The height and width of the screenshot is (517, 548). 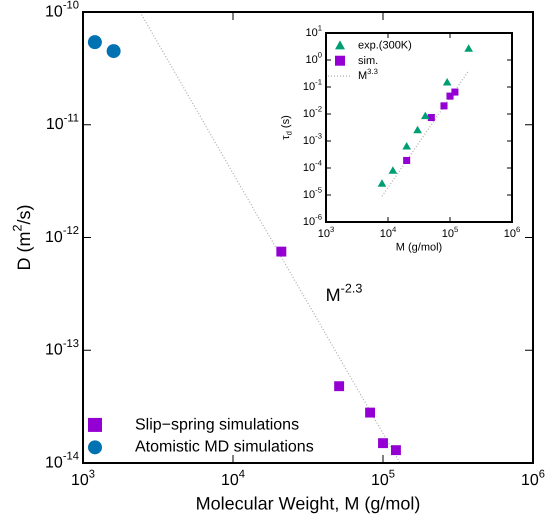 What do you see at coordinates (419, 247) in the screenshot?
I see `x-axis-title: M (g/mol)` at bounding box center [419, 247].